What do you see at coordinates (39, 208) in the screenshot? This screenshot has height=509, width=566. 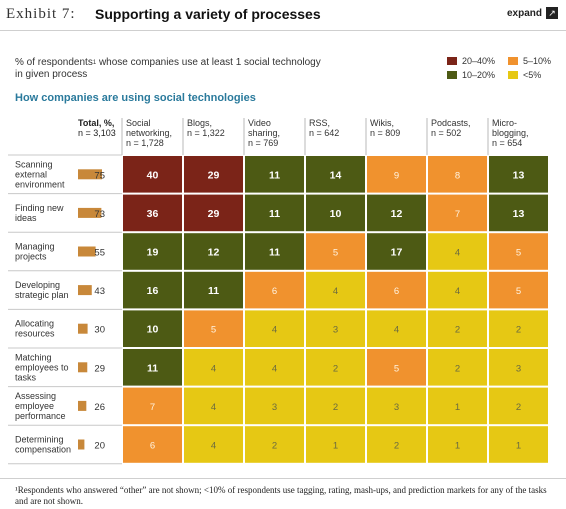 I see `row-label: Finding new` at bounding box center [39, 208].